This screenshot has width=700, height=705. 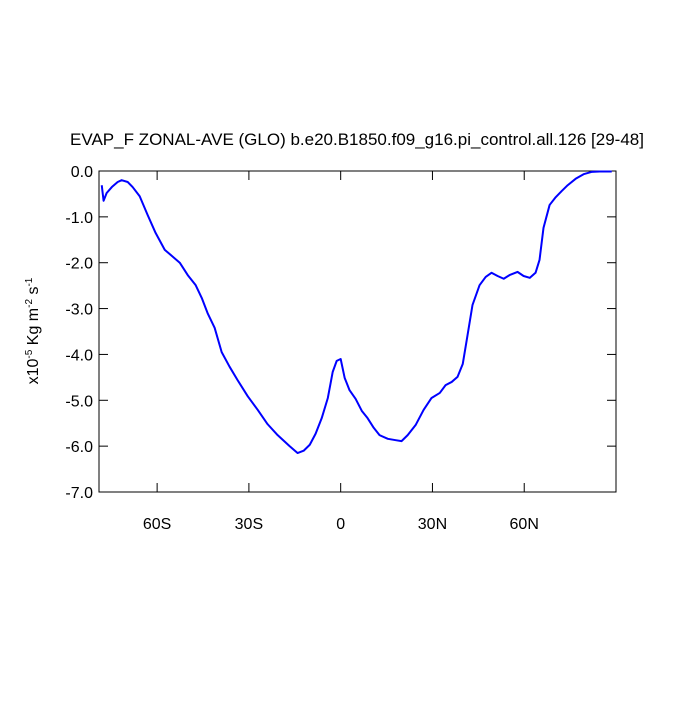 I want to click on y-tick-label: -7.0, so click(x=79, y=493).